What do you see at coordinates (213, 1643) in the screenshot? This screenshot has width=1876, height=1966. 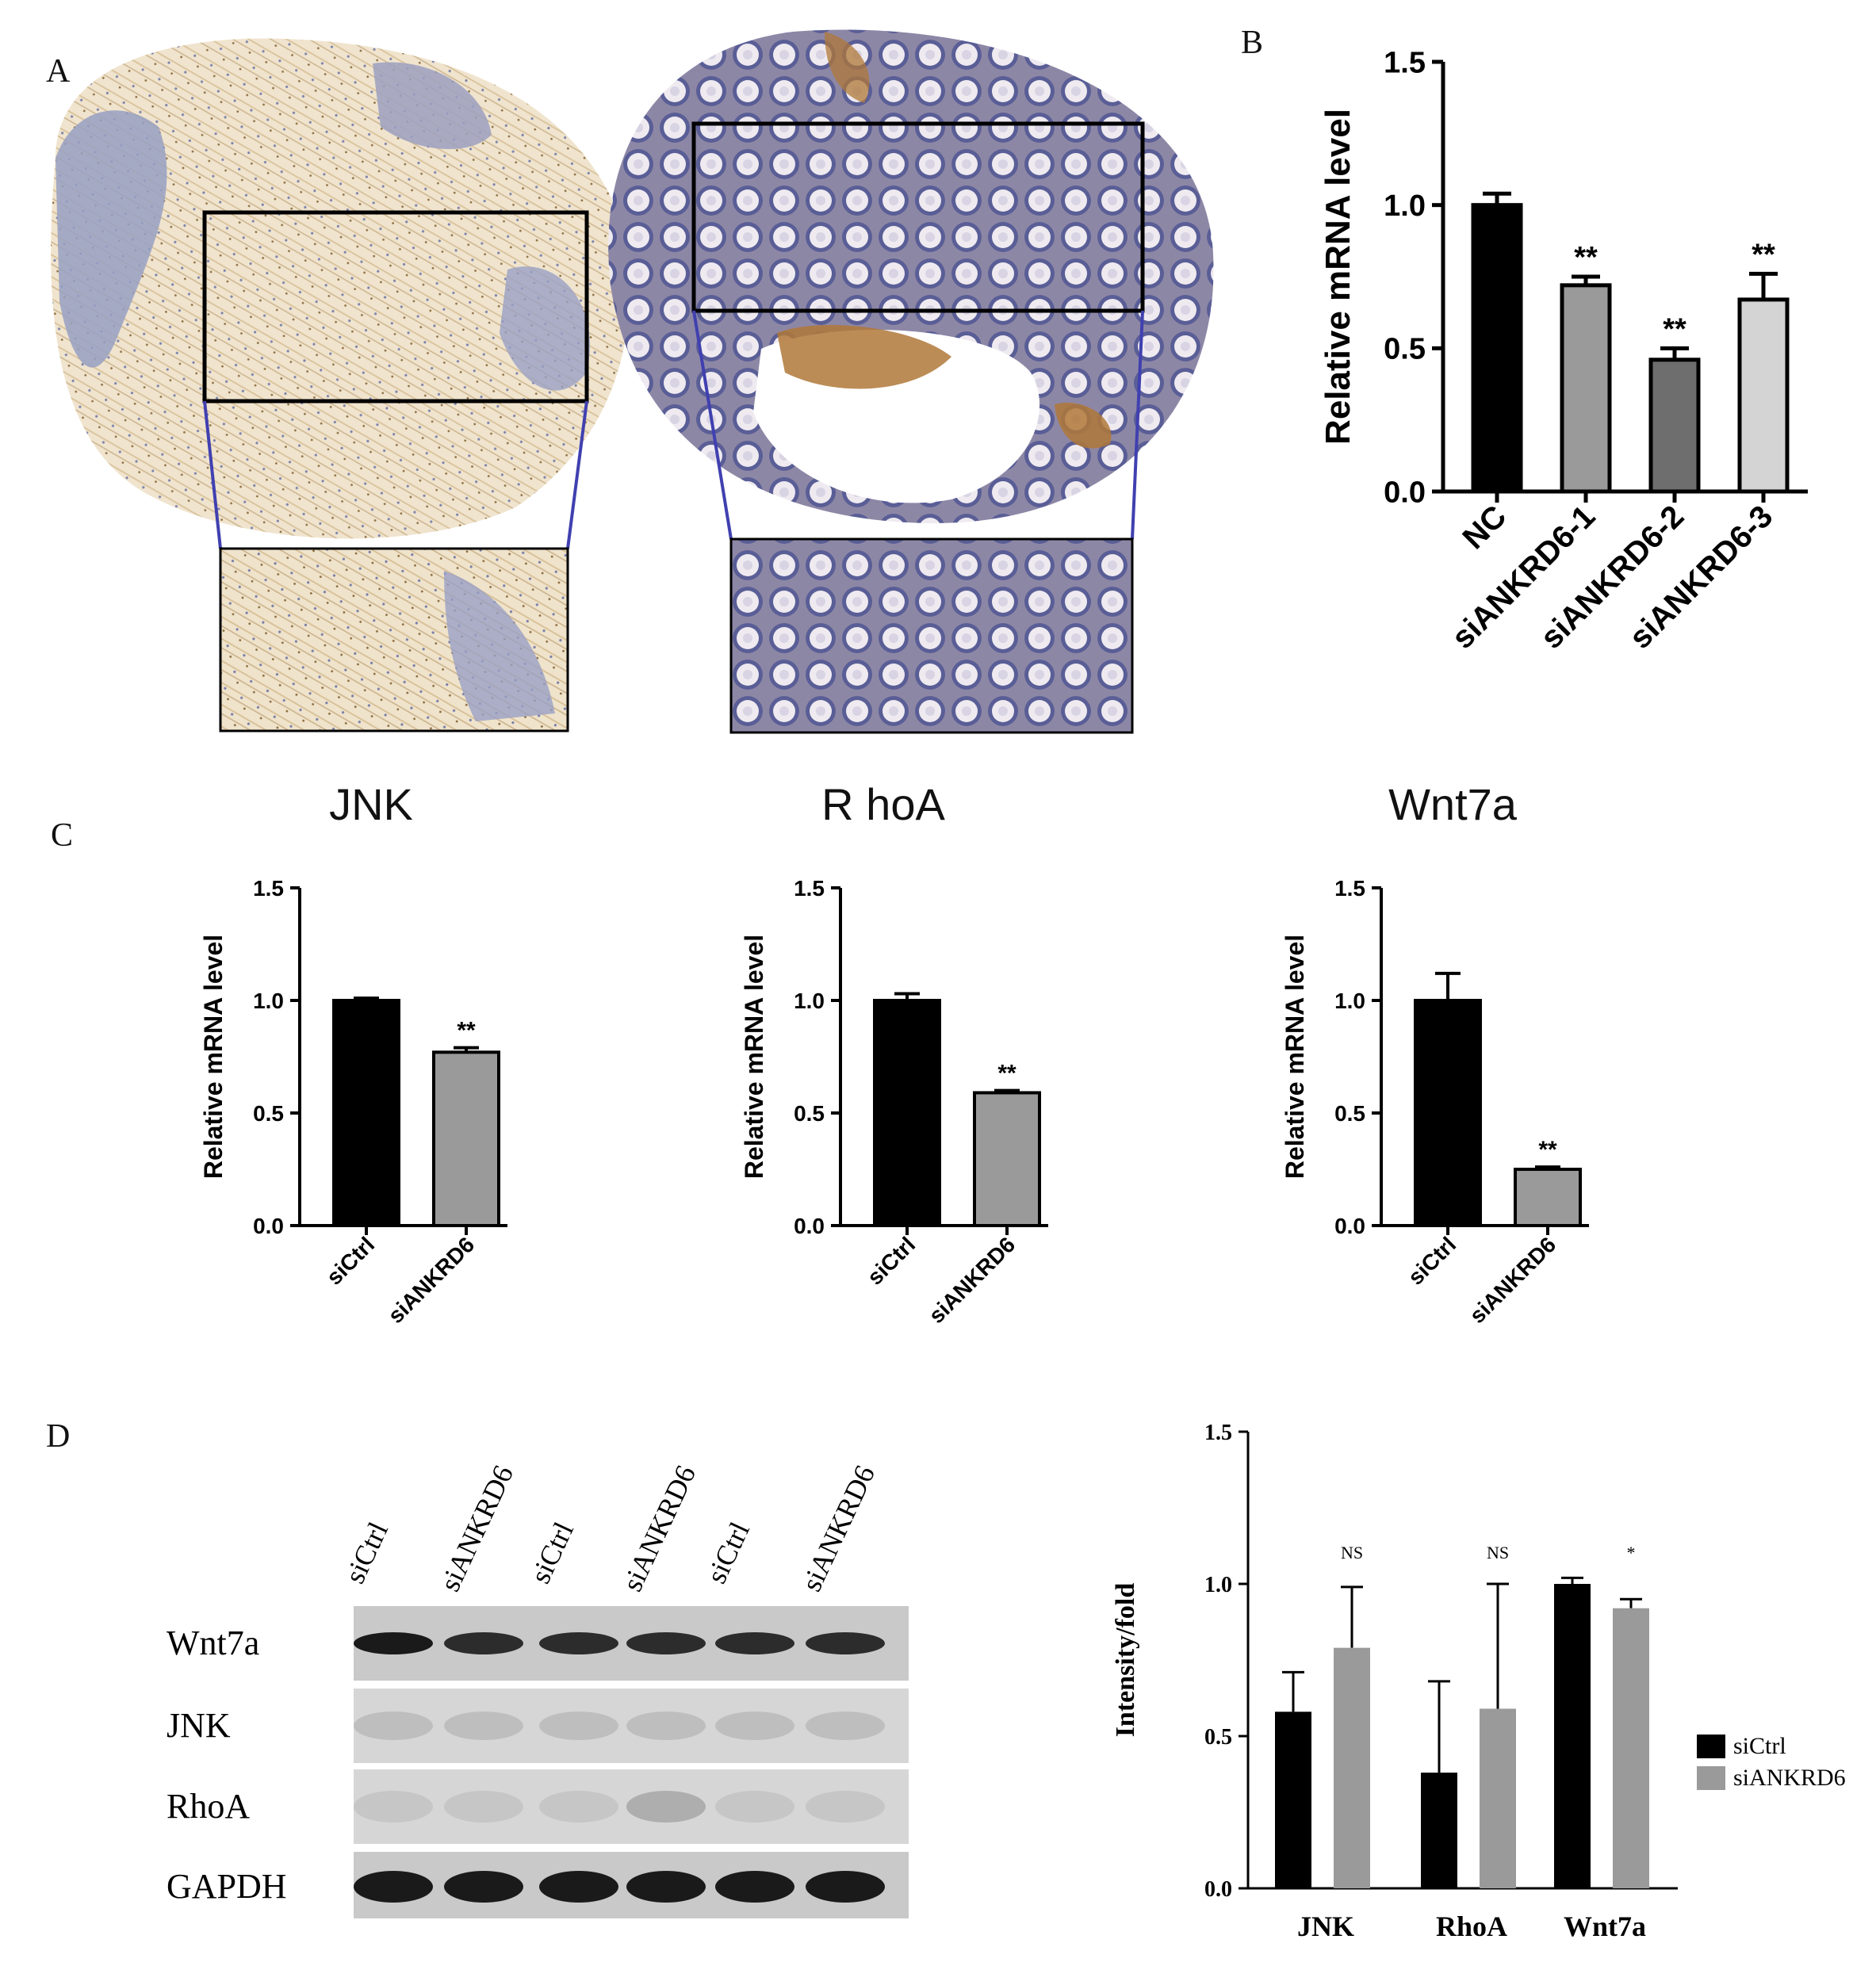 I see `row-label: Wnt7a` at bounding box center [213, 1643].